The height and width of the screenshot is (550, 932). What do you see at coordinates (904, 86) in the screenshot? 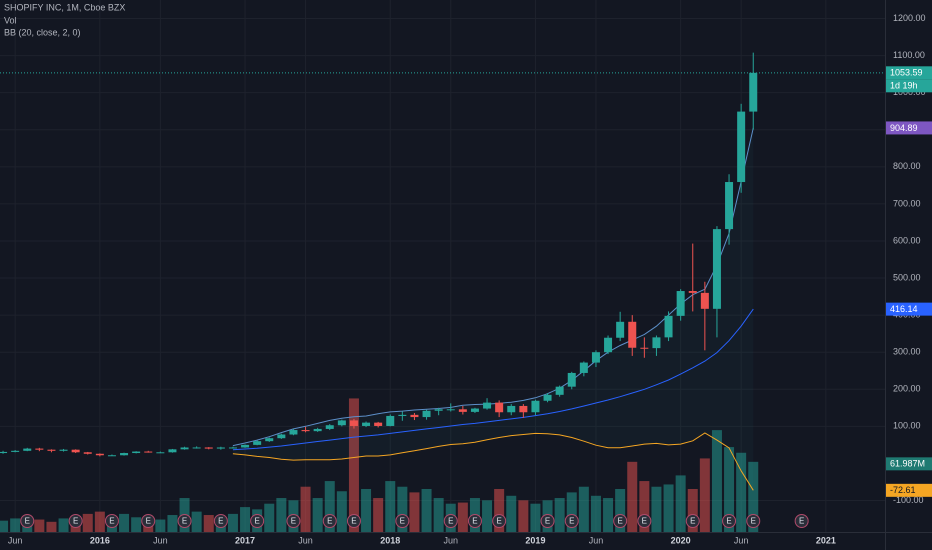
I see `countdown-label: 1d 19h` at bounding box center [904, 86].